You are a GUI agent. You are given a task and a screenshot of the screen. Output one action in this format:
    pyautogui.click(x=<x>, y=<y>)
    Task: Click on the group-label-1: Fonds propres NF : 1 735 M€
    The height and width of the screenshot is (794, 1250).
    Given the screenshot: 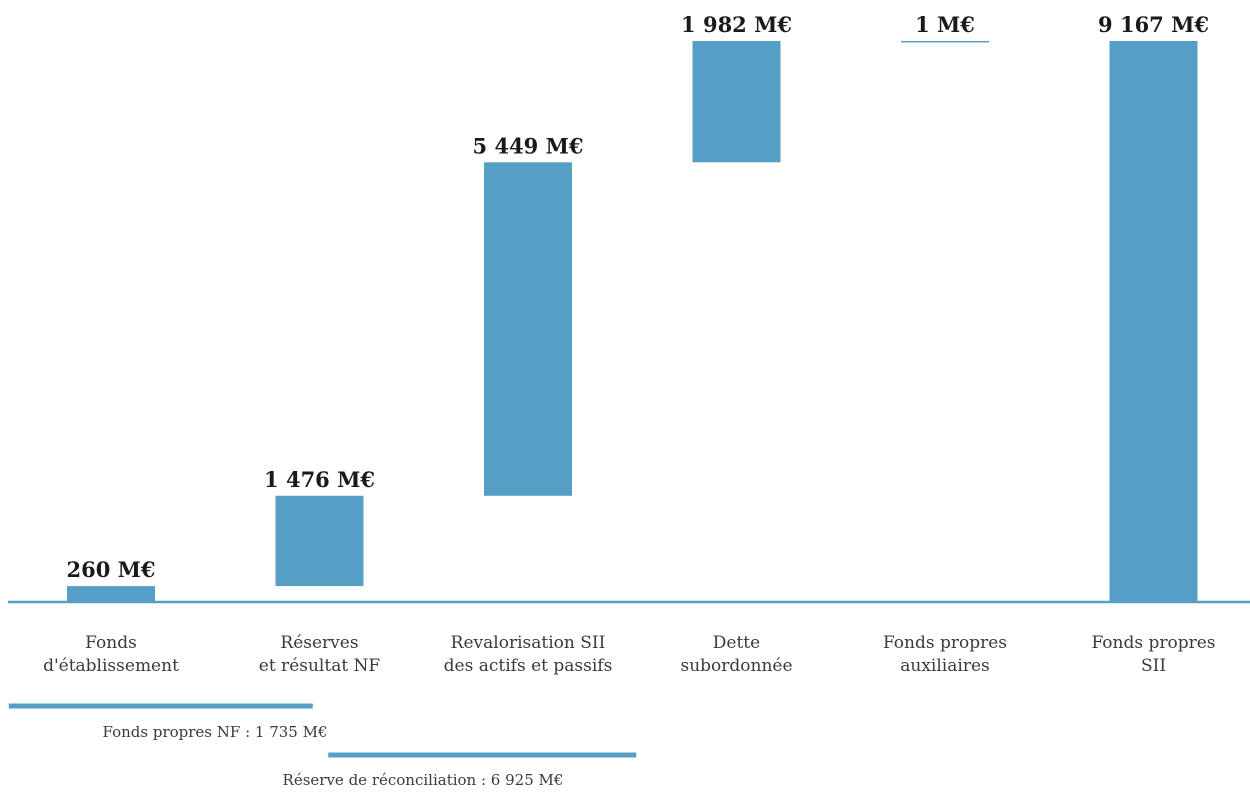 What is the action you would take?
    pyautogui.click(x=215, y=732)
    